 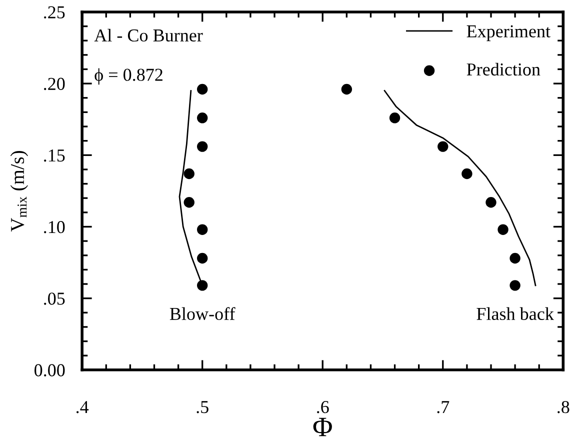 I want to click on y-tick-label: .05, so click(x=54, y=298).